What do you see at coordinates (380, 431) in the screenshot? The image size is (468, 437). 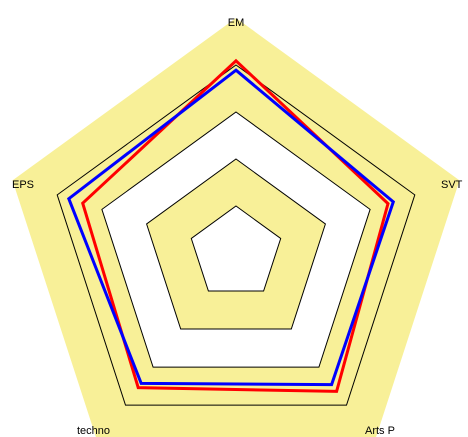 I see `axis-label-arts-p: Arts P` at bounding box center [380, 431].